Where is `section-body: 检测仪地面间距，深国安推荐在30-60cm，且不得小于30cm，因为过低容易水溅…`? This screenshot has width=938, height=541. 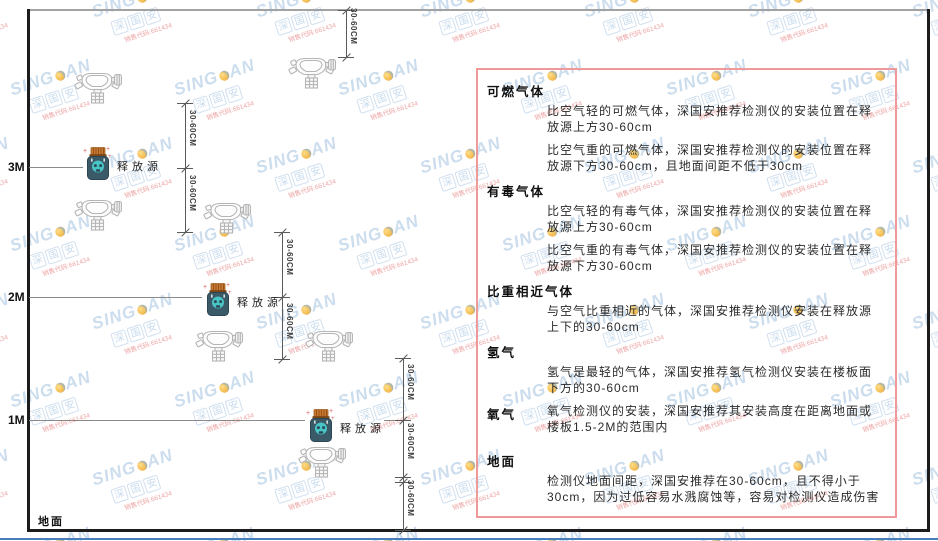 section-body: 检测仪地面间距，深国安推荐在30-60cm，且不得小于30cm，因为过低容易水溅… is located at coordinates (686, 489).